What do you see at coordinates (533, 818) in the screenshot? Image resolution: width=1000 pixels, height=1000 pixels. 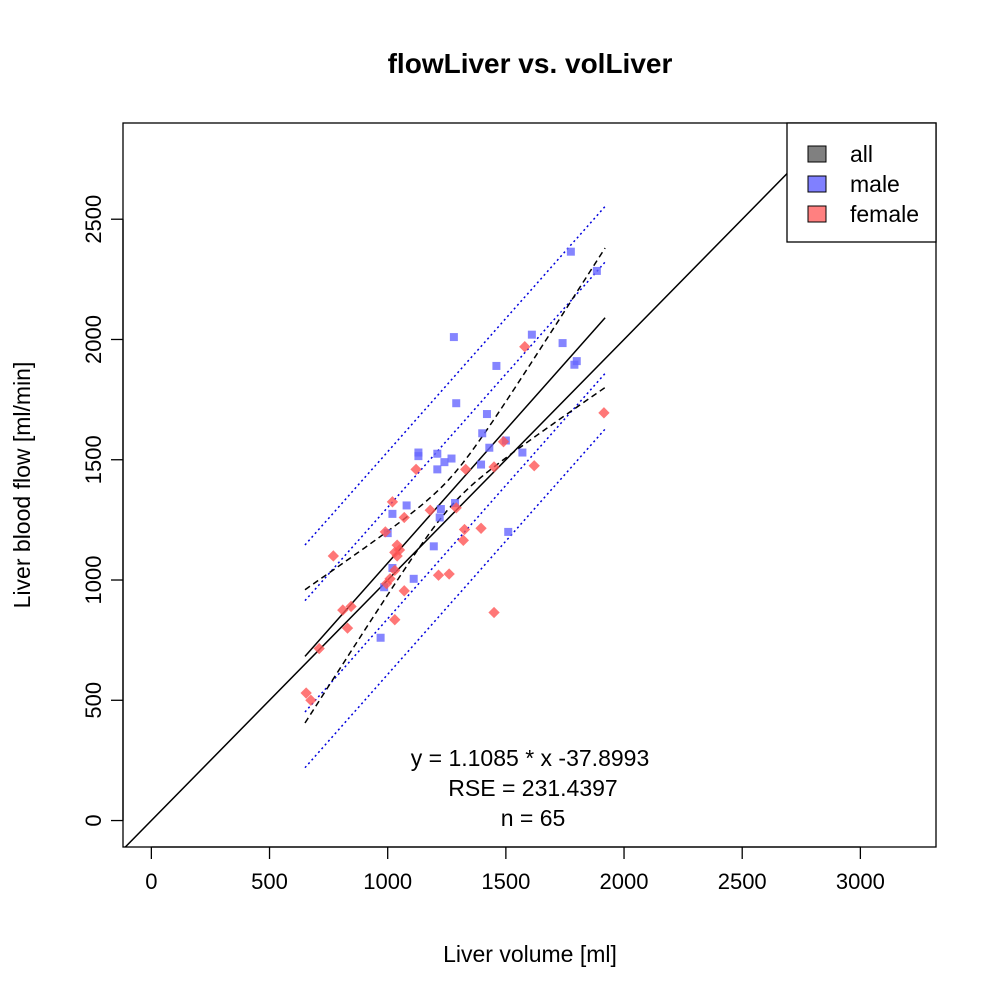 I see `n-annotation: n = 65` at bounding box center [533, 818].